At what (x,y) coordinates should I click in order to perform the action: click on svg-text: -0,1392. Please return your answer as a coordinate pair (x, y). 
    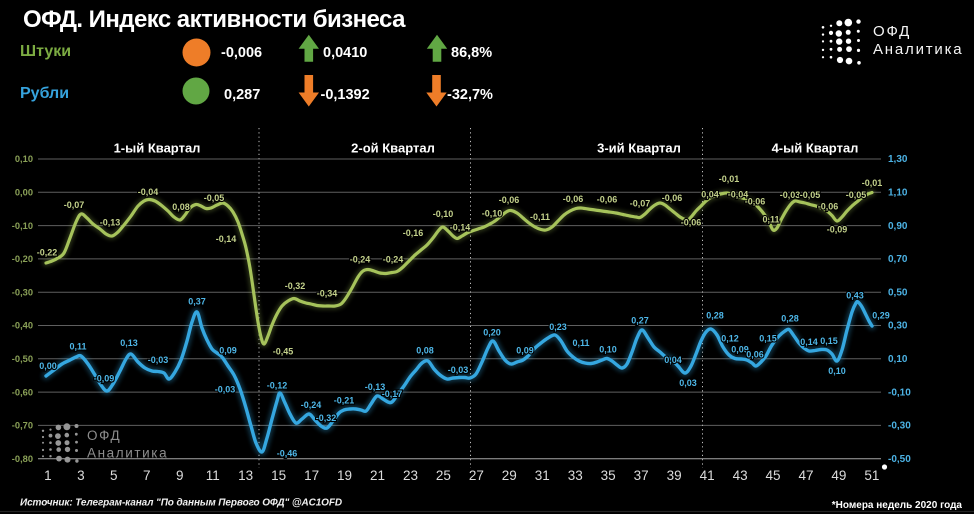
    Looking at the image, I should click on (345, 95).